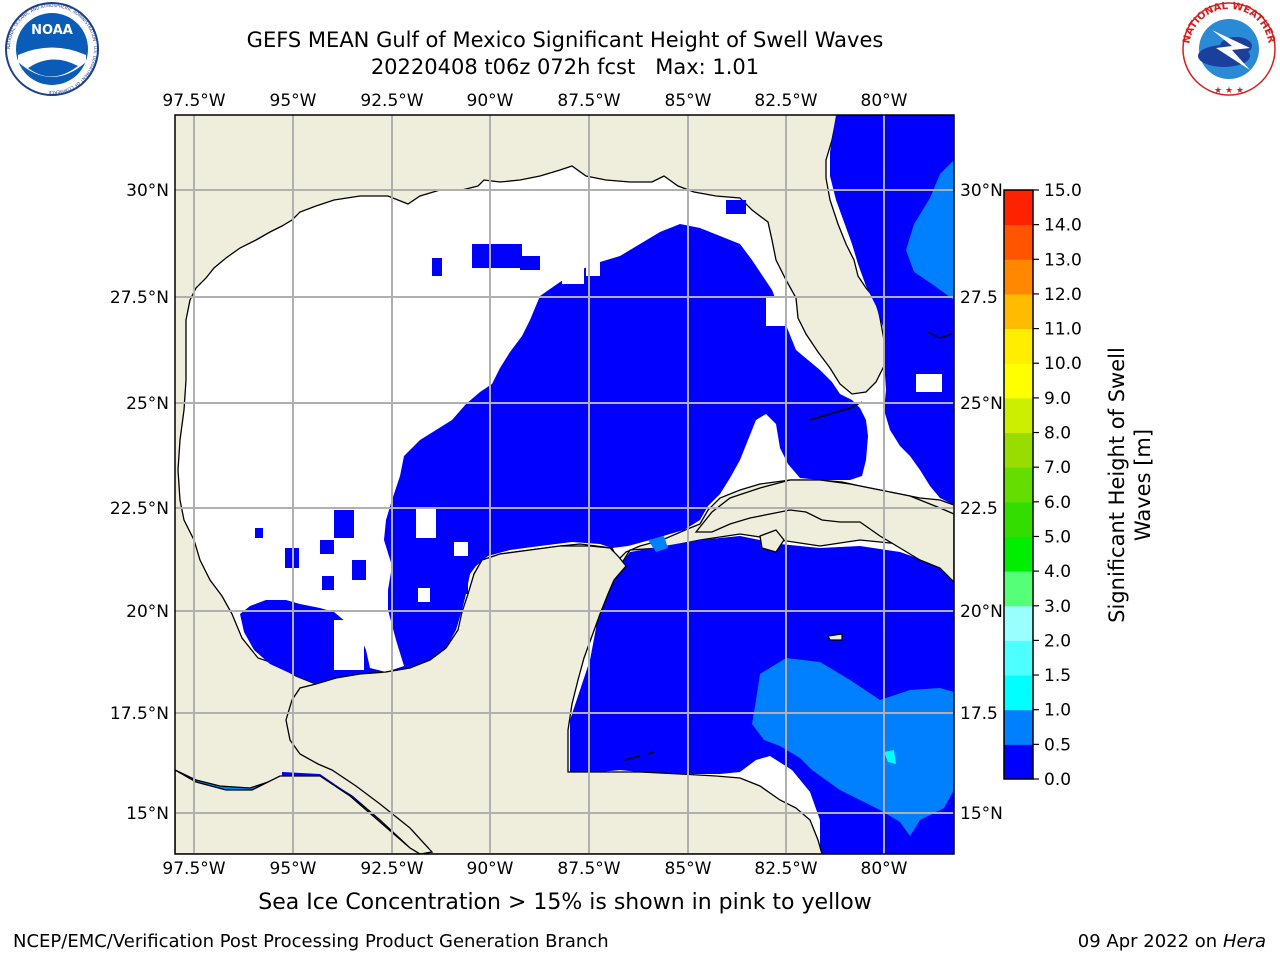  What do you see at coordinates (1057, 780) in the screenshot?
I see `colorbar-tick-label: 0.0` at bounding box center [1057, 780].